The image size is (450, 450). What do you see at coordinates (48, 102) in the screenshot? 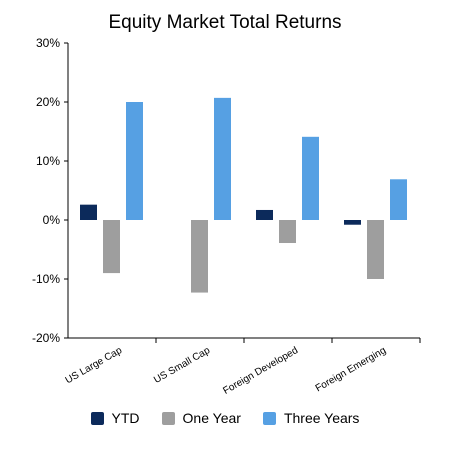
I see `y-tick-label: 20%` at bounding box center [48, 102].